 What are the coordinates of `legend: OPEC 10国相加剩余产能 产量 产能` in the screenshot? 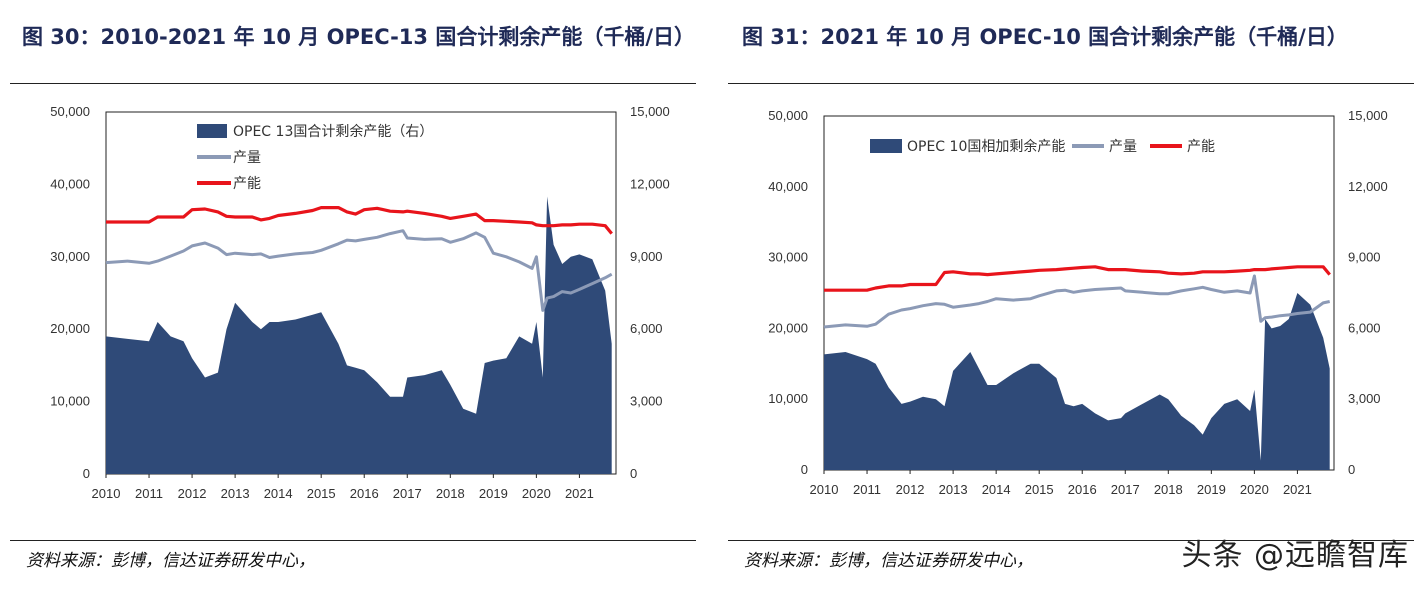 It's located at (1042, 146).